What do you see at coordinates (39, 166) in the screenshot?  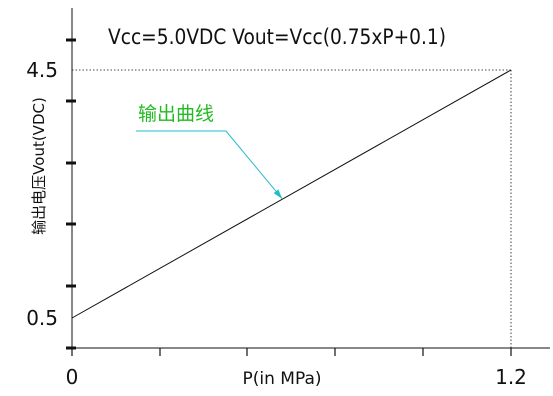 I see `y-axis-label: 输出电压Vout(VDC)` at bounding box center [39, 166].